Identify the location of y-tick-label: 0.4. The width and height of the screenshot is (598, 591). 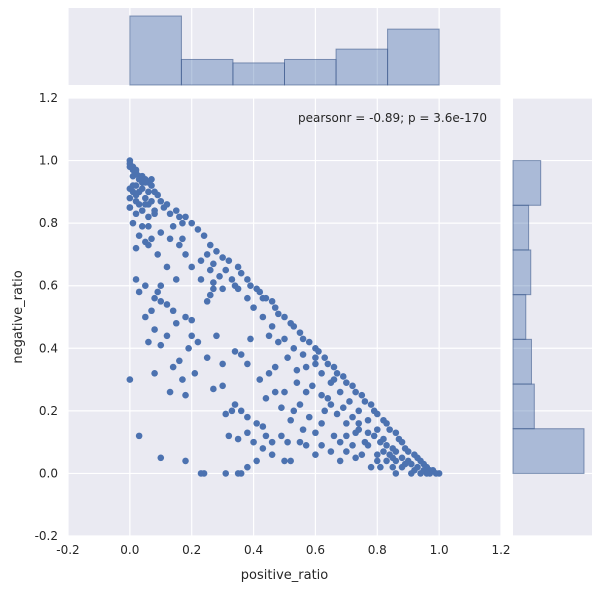
(48, 348).